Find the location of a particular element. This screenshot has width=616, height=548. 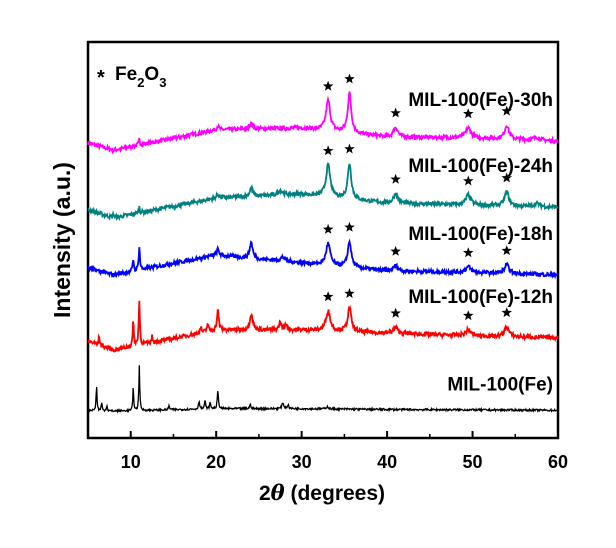

x-ticks: 10 20 30 40 50 60 is located at coordinates (327, 451).